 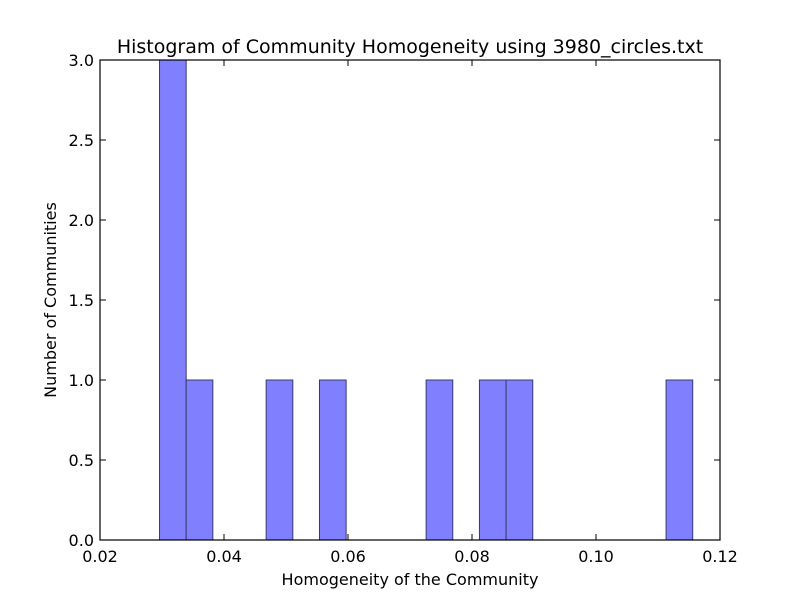 What do you see at coordinates (81, 60) in the screenshot?
I see `y-tick-label: 3.0` at bounding box center [81, 60].